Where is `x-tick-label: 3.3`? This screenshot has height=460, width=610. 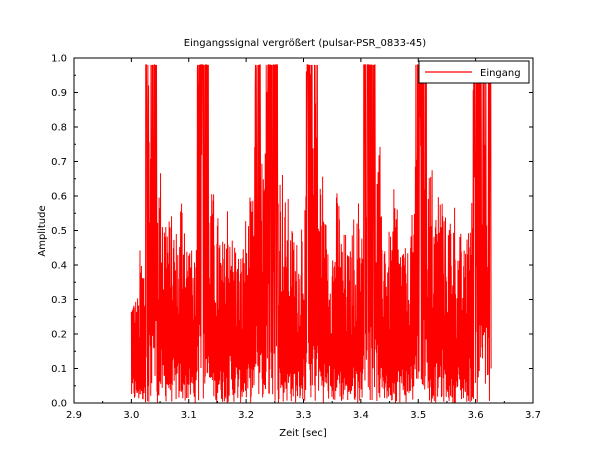
x-tick-label: 3.3 is located at coordinates (304, 415).